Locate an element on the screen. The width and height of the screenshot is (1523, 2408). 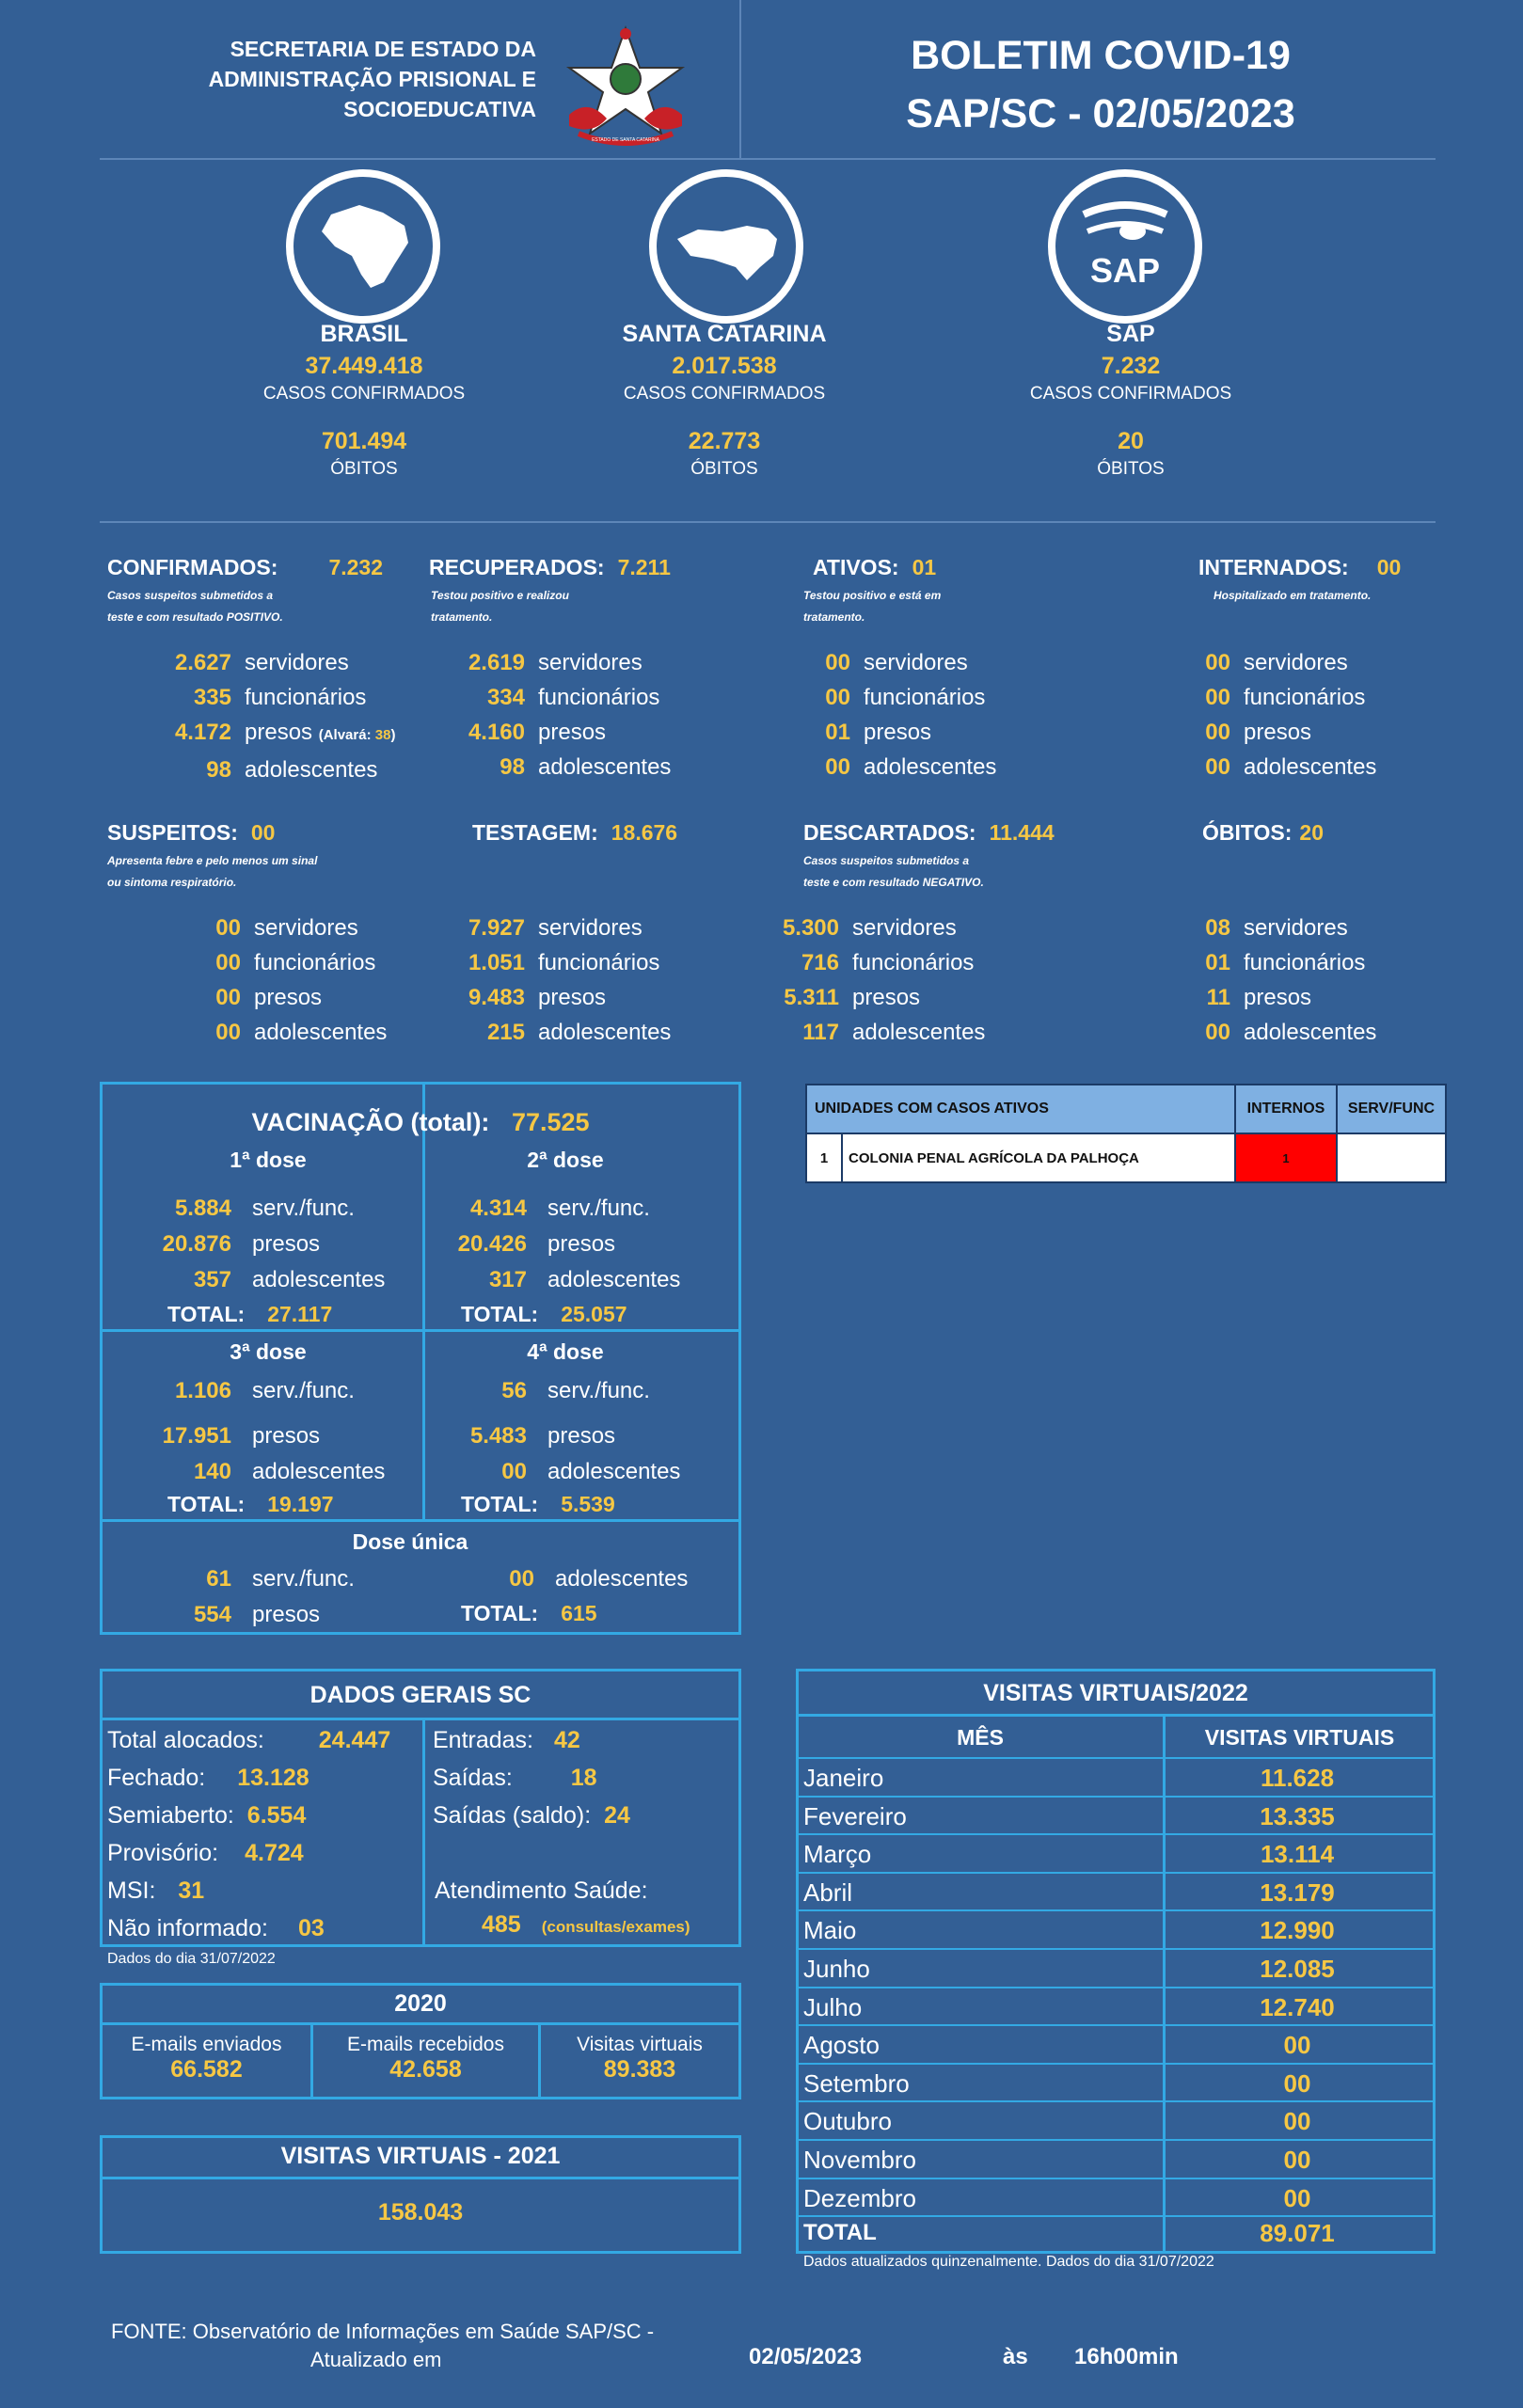
internados-header: INTERNADOS: 00 is located at coordinates (1300, 567).